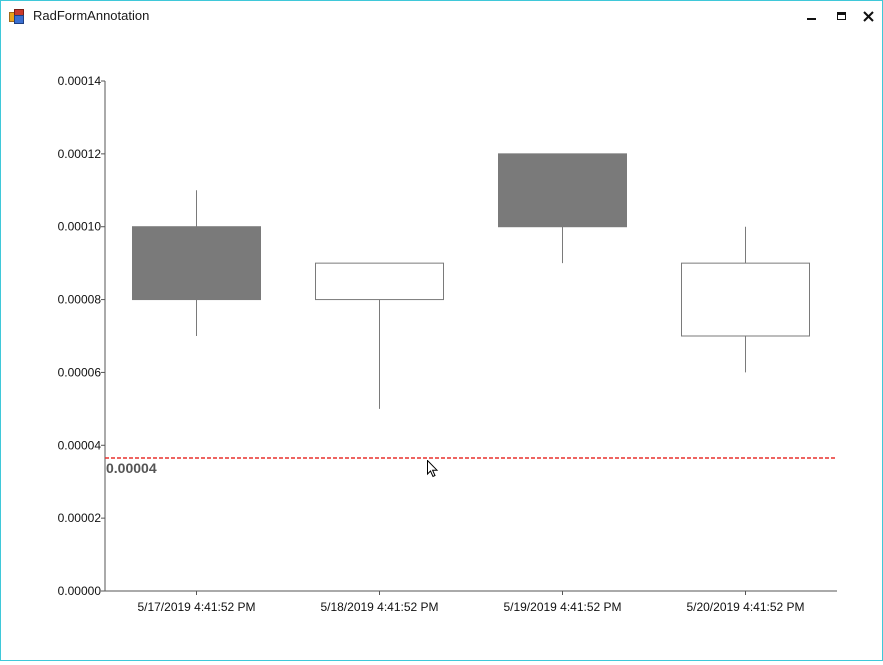 The image size is (883, 665). Describe the element at coordinates (131, 468) in the screenshot. I see `annotation-label: 0.00004` at that location.